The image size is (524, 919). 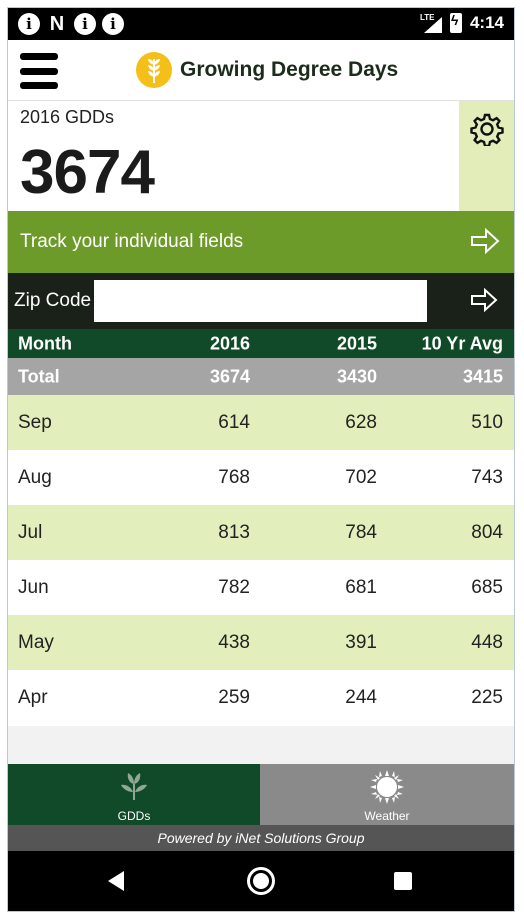 I want to click on table-row: Jun 782 681 685, so click(x=261, y=587).